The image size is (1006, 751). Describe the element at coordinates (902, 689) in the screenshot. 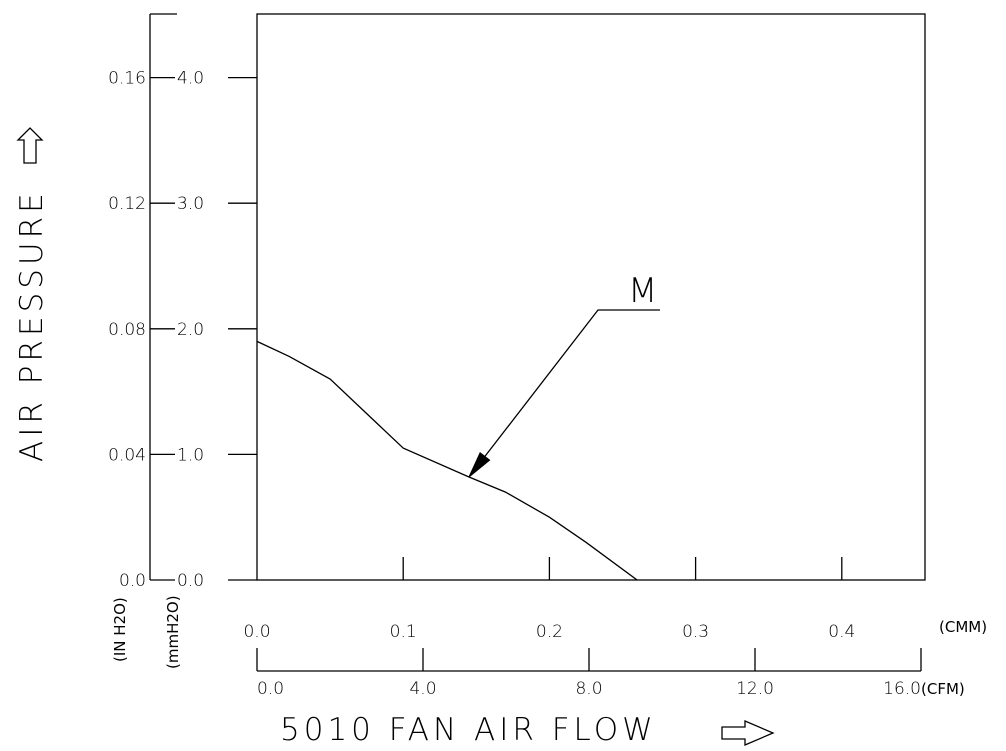

I see `x-secondary-tick-label: 16.0` at that location.